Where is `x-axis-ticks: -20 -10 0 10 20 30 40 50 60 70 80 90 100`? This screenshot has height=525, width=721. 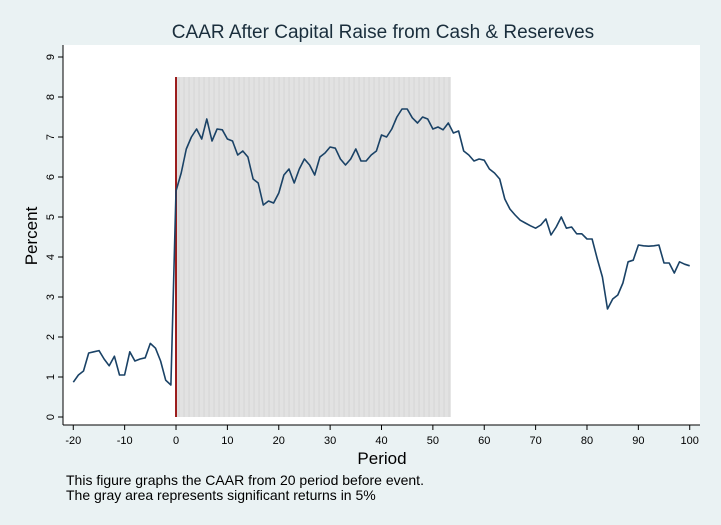 x-axis-ticks: -20 -10 0 10 20 30 40 50 60 70 80 90 100 is located at coordinates (382, 436).